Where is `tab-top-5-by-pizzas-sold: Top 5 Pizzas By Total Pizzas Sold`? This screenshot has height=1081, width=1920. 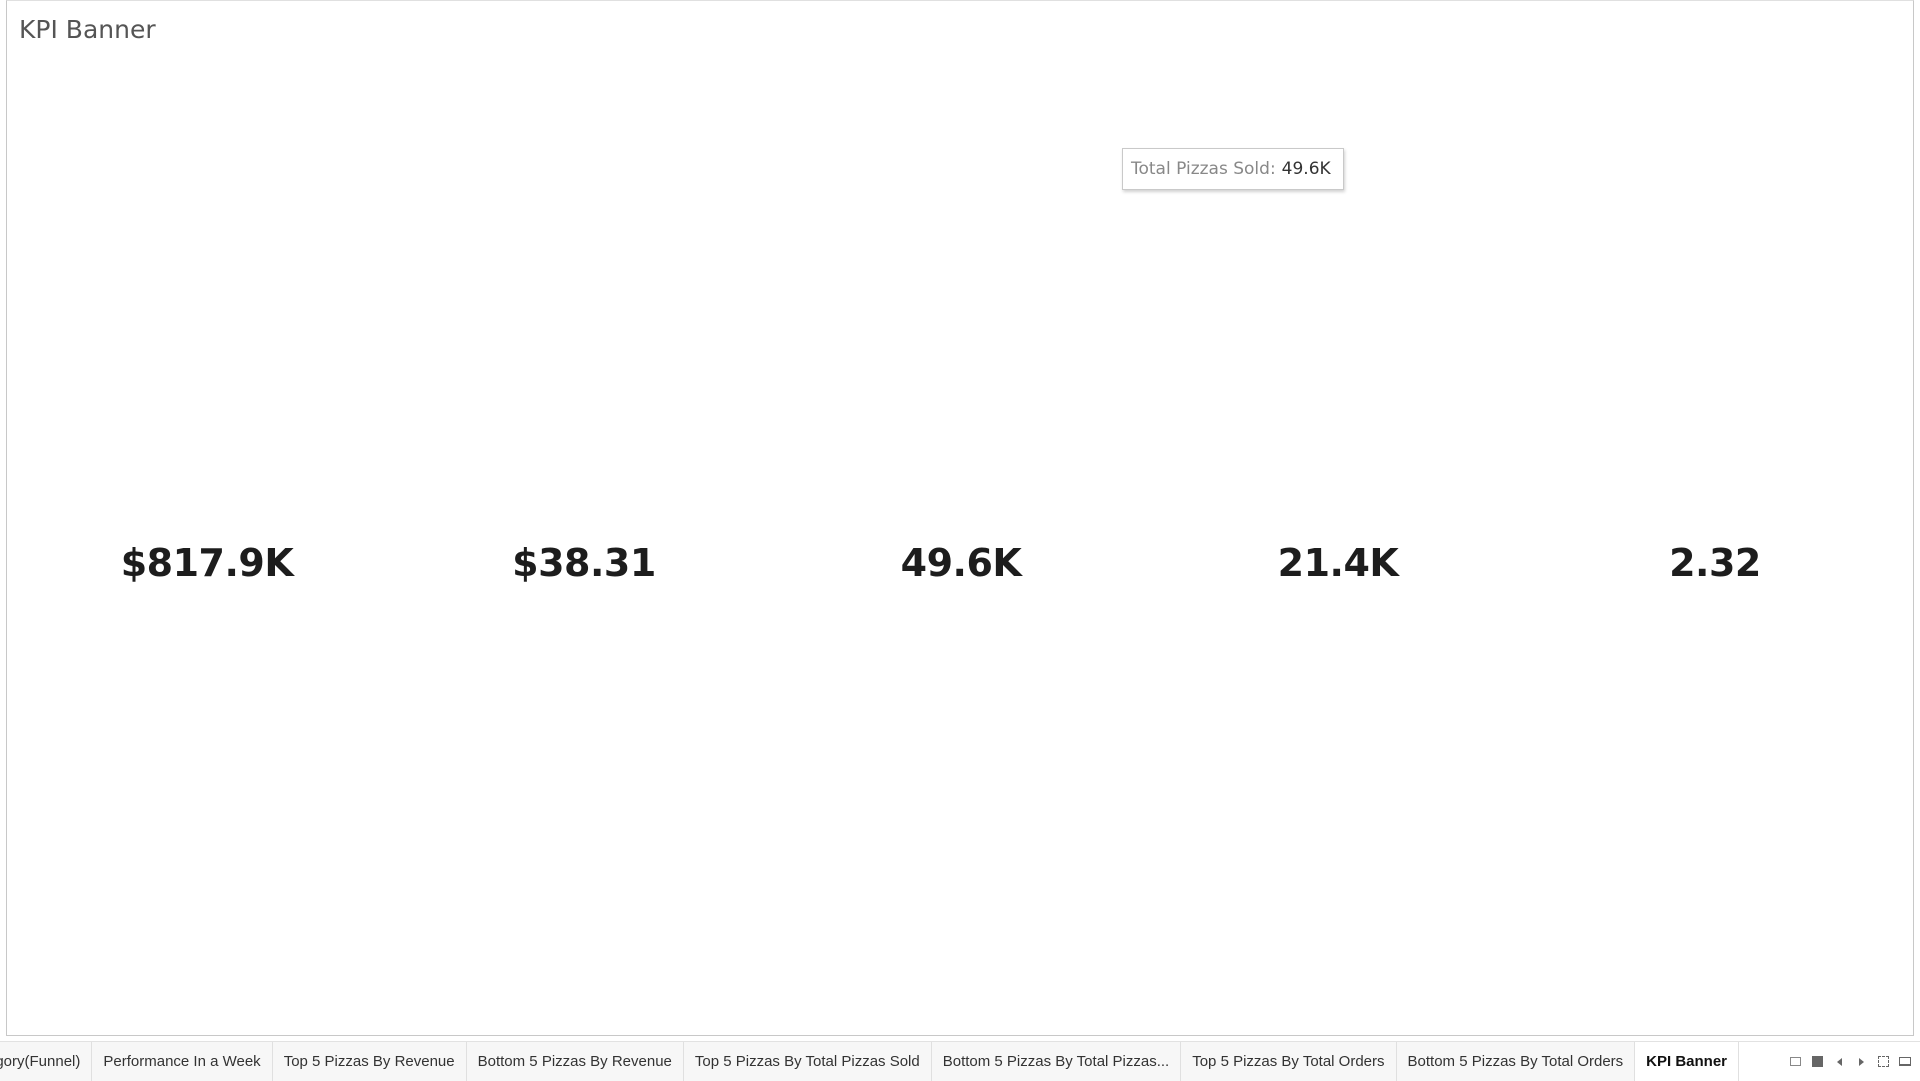 tab-top-5-by-pizzas-sold: Top 5 Pizzas By Total Pizzas Sold is located at coordinates (807, 1061).